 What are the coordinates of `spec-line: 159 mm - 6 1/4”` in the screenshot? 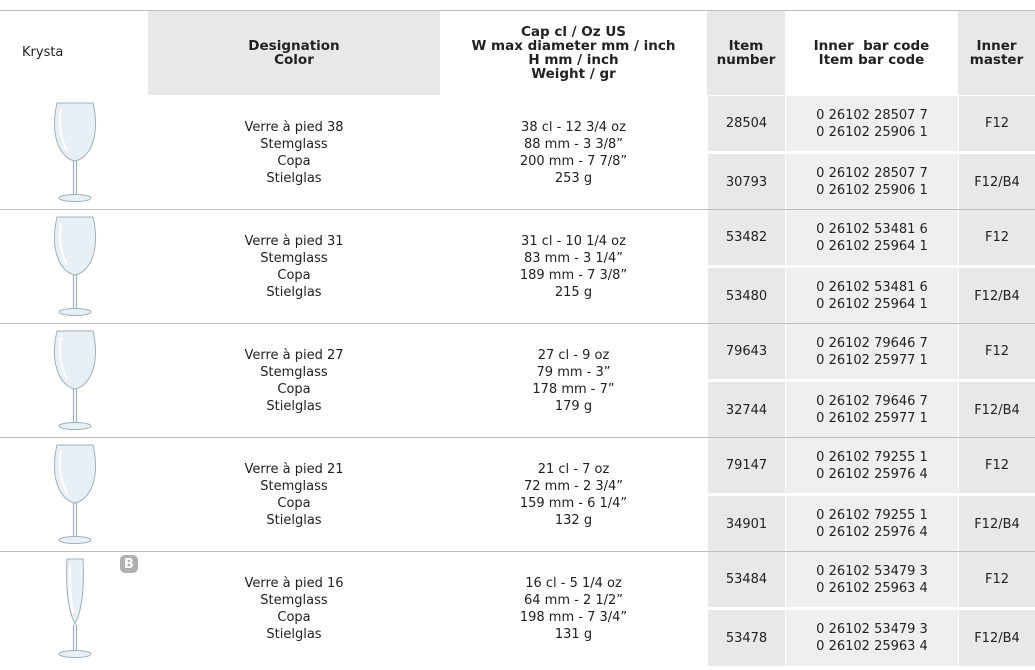 It's located at (573, 503).